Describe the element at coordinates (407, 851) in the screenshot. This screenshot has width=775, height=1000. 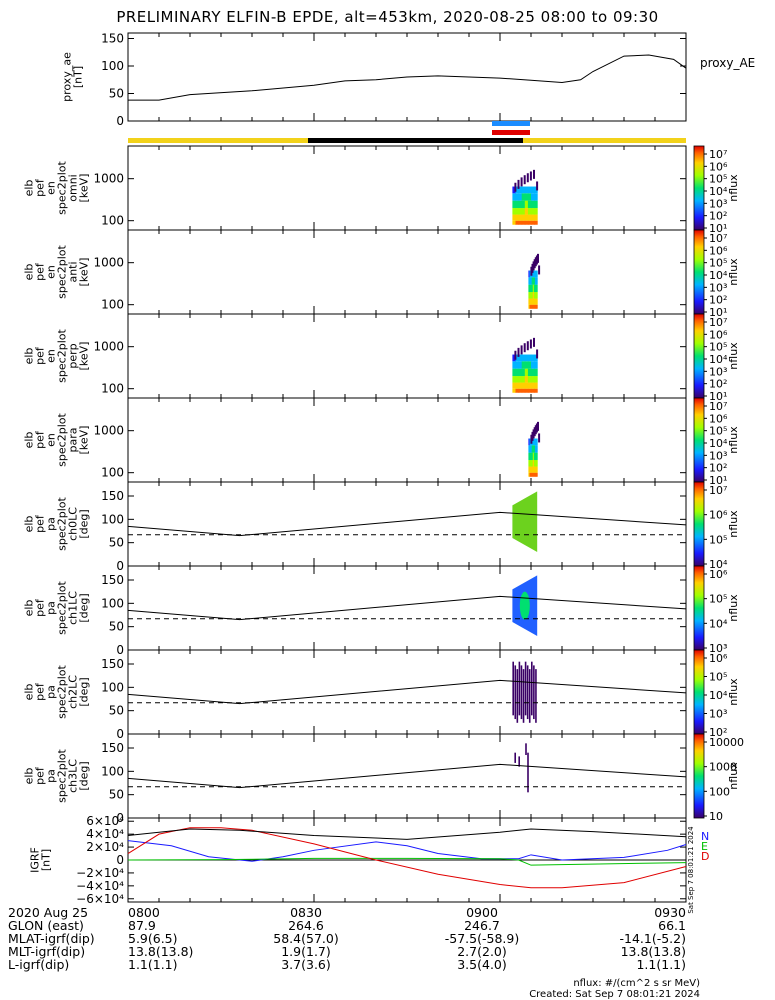
I see `igrf-series-N` at that location.